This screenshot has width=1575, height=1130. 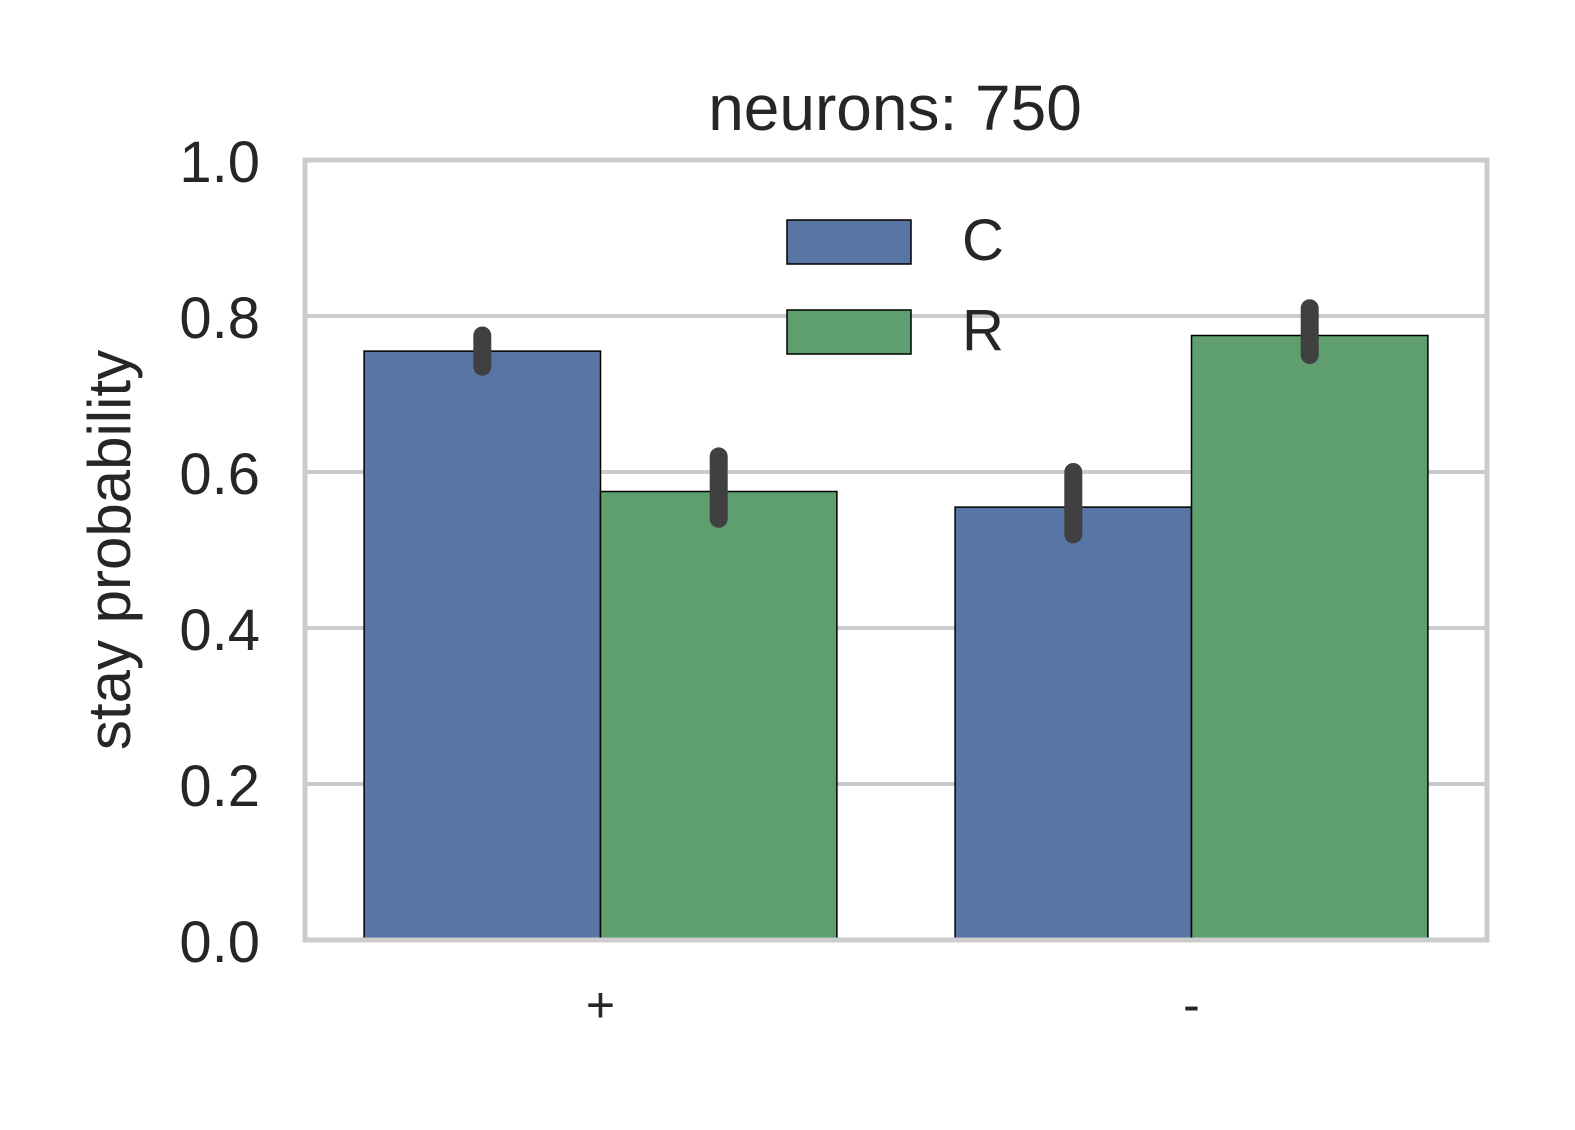 What do you see at coordinates (983, 240) in the screenshot?
I see `legend-label-C: C` at bounding box center [983, 240].